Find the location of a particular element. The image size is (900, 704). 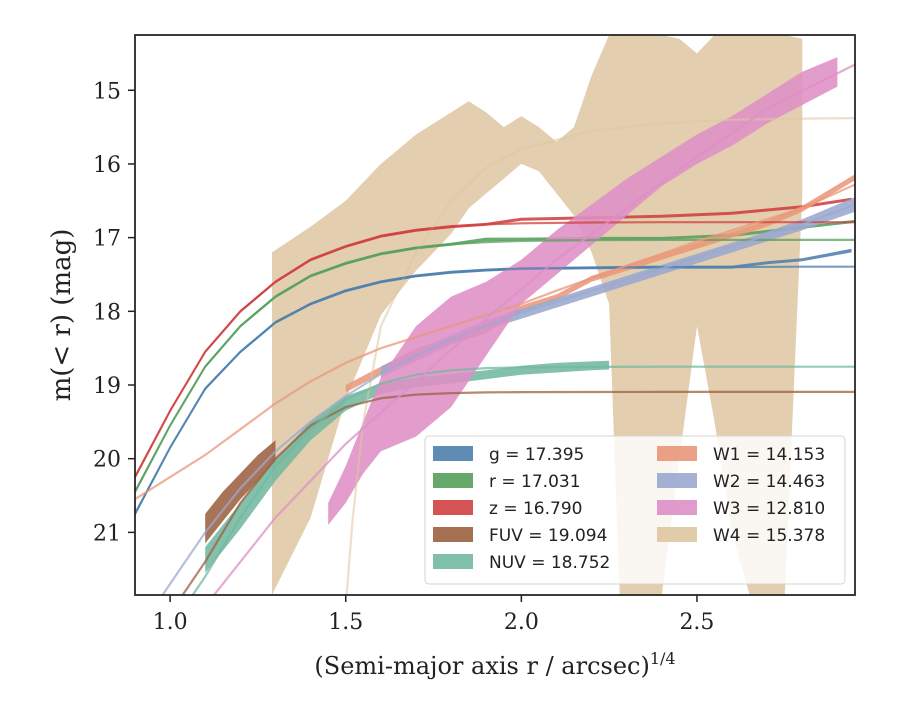

legend-label-fuv: FUV = 19.094 is located at coordinates (548, 536).